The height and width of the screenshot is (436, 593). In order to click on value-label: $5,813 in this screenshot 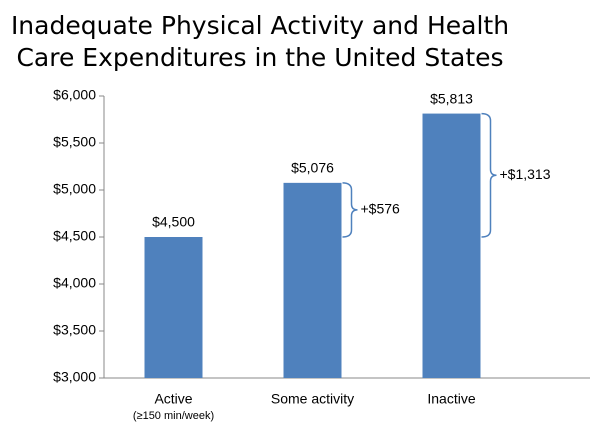, I will do `click(451, 98)`.